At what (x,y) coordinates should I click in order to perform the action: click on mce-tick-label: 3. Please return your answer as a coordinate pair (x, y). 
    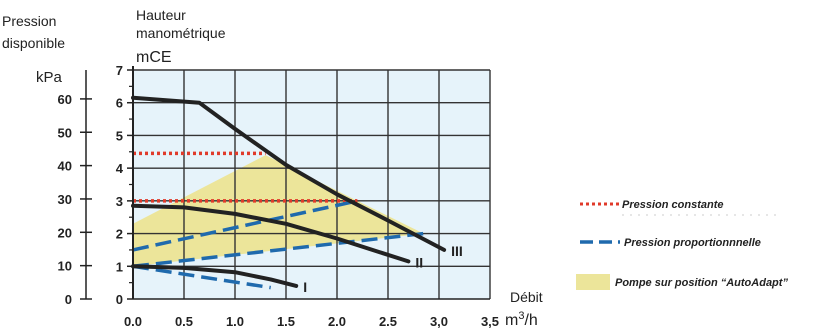
    Looking at the image, I should click on (119, 201).